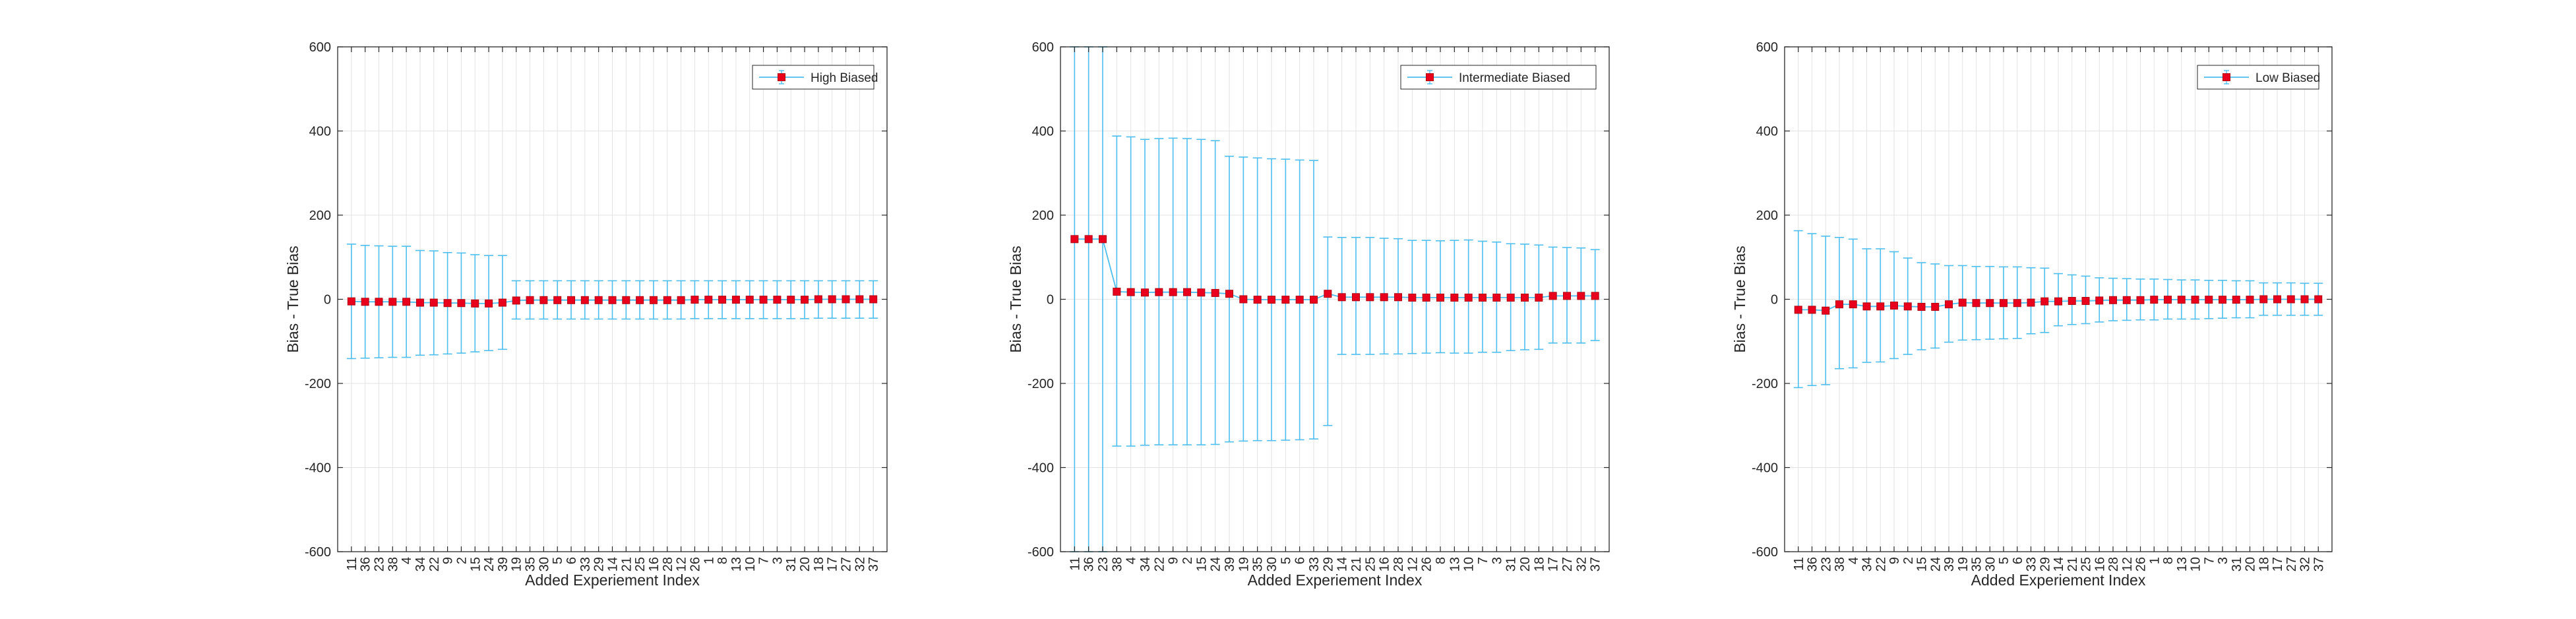  Describe the element at coordinates (531, 564) in the screenshot. I see `x-tick-label: 35` at that location.